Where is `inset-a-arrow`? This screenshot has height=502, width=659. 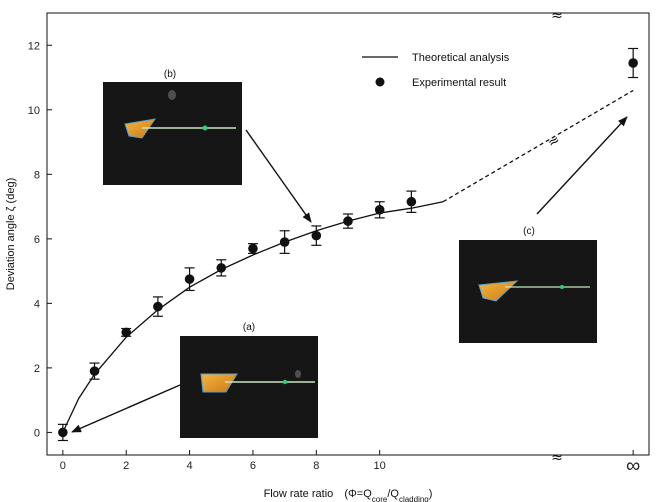 inset-a-arrow is located at coordinates (126, 408).